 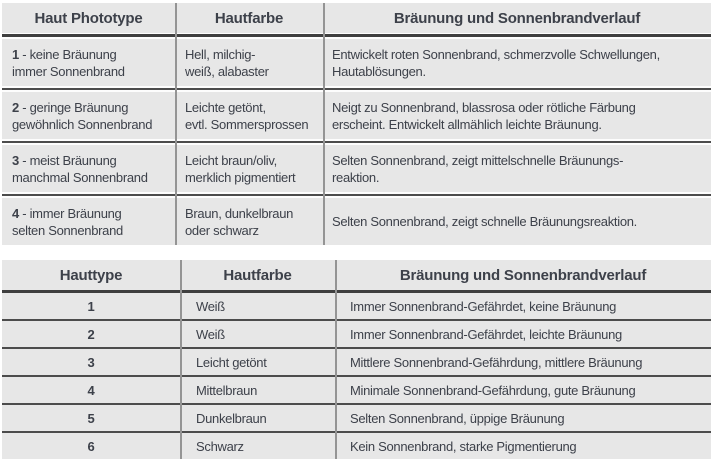 I want to click on phototype-number: 2, so click(x=15, y=107).